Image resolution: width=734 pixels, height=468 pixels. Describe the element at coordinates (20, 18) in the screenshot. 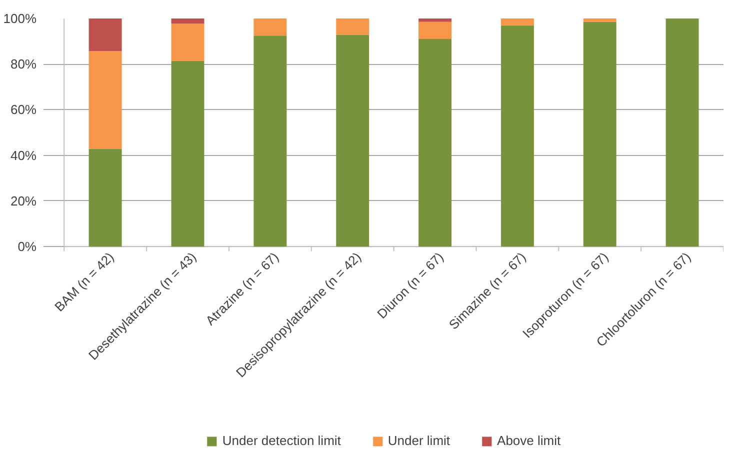

I see `y-tick-label: 100%` at that location.